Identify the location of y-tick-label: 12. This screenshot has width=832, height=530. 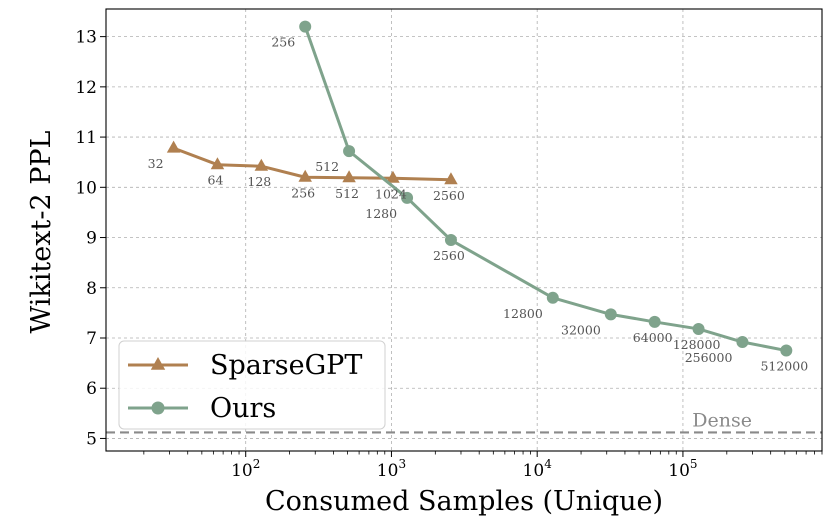
(86, 88).